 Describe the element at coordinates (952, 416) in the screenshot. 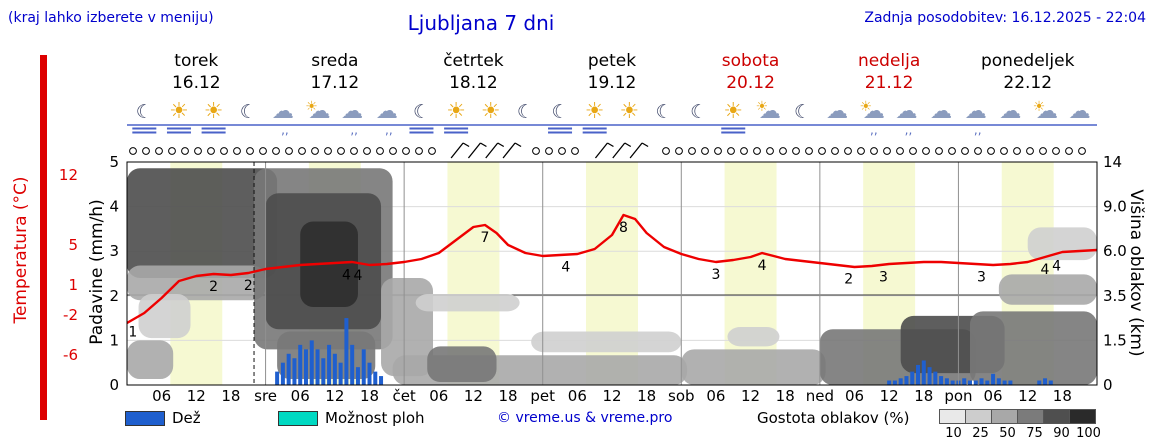

I see `cloud-scale-cell` at that location.